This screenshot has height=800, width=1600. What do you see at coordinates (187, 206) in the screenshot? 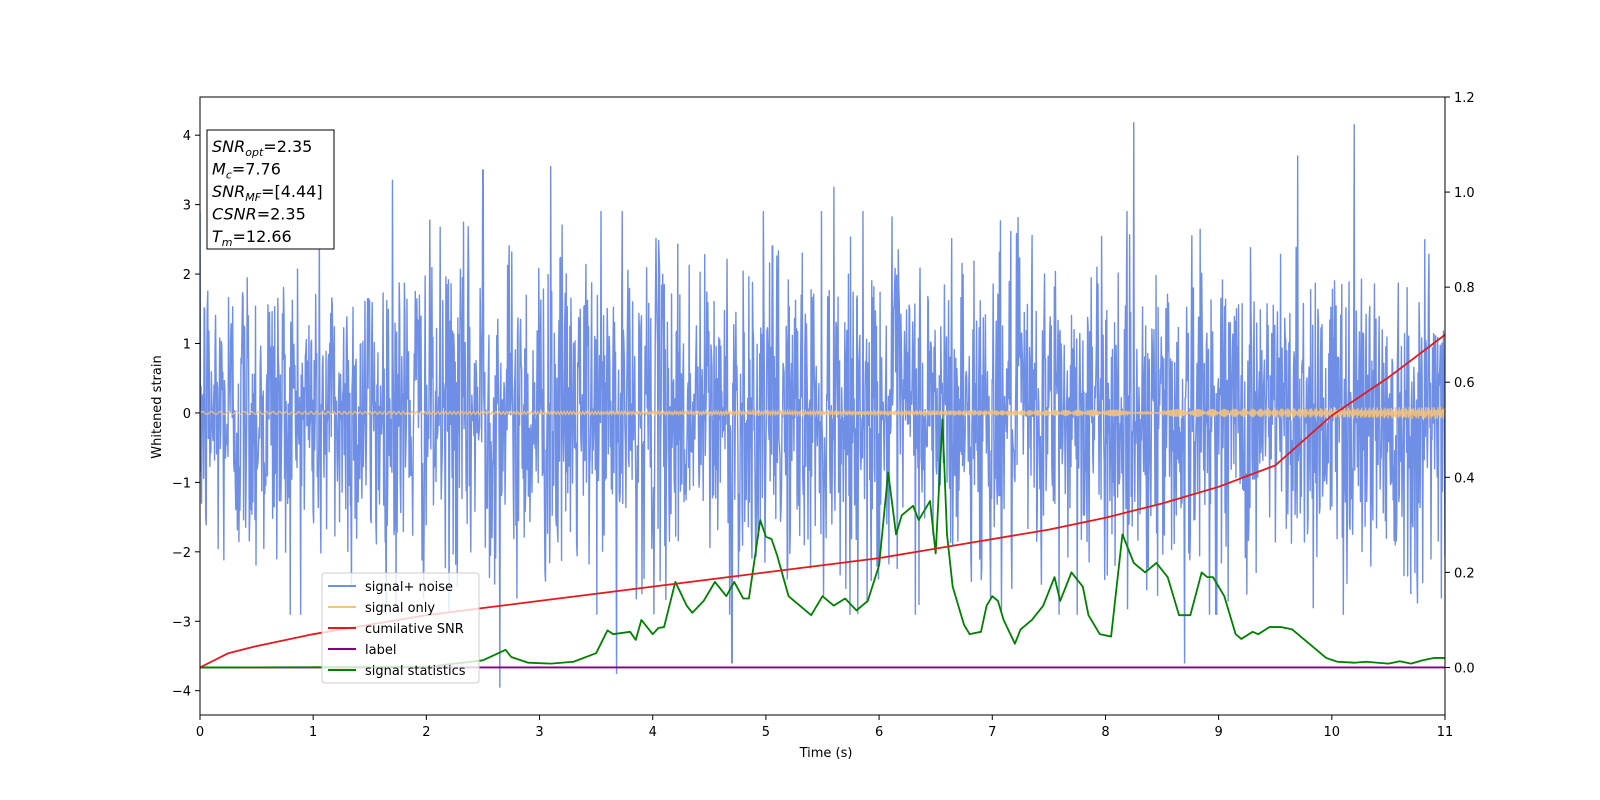
I see `y-left-tick-label: 3` at bounding box center [187, 206].